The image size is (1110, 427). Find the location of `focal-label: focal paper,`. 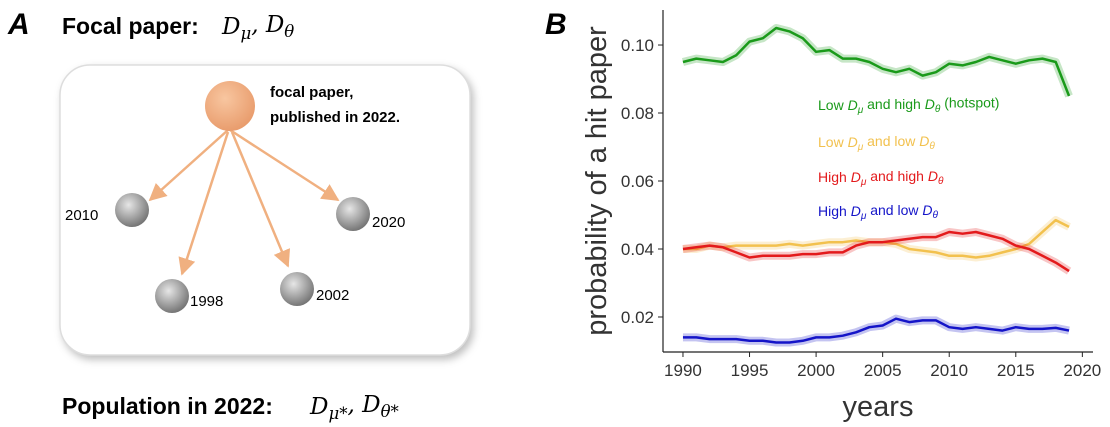

focal-label: focal paper, is located at coordinates (311, 92).